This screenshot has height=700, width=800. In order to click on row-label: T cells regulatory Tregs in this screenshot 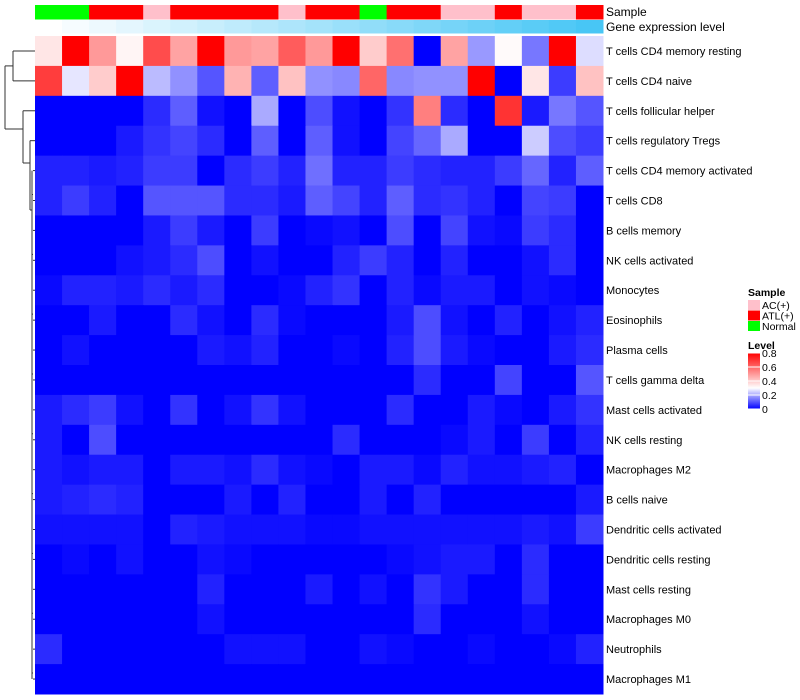, I will do `click(663, 142)`.